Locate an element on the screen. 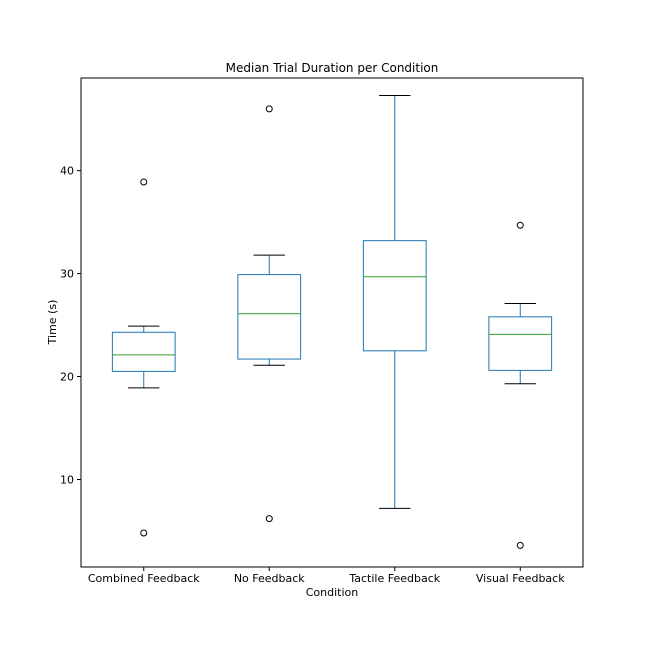 The height and width of the screenshot is (648, 648). y-tick-label: 40 is located at coordinates (67, 171).